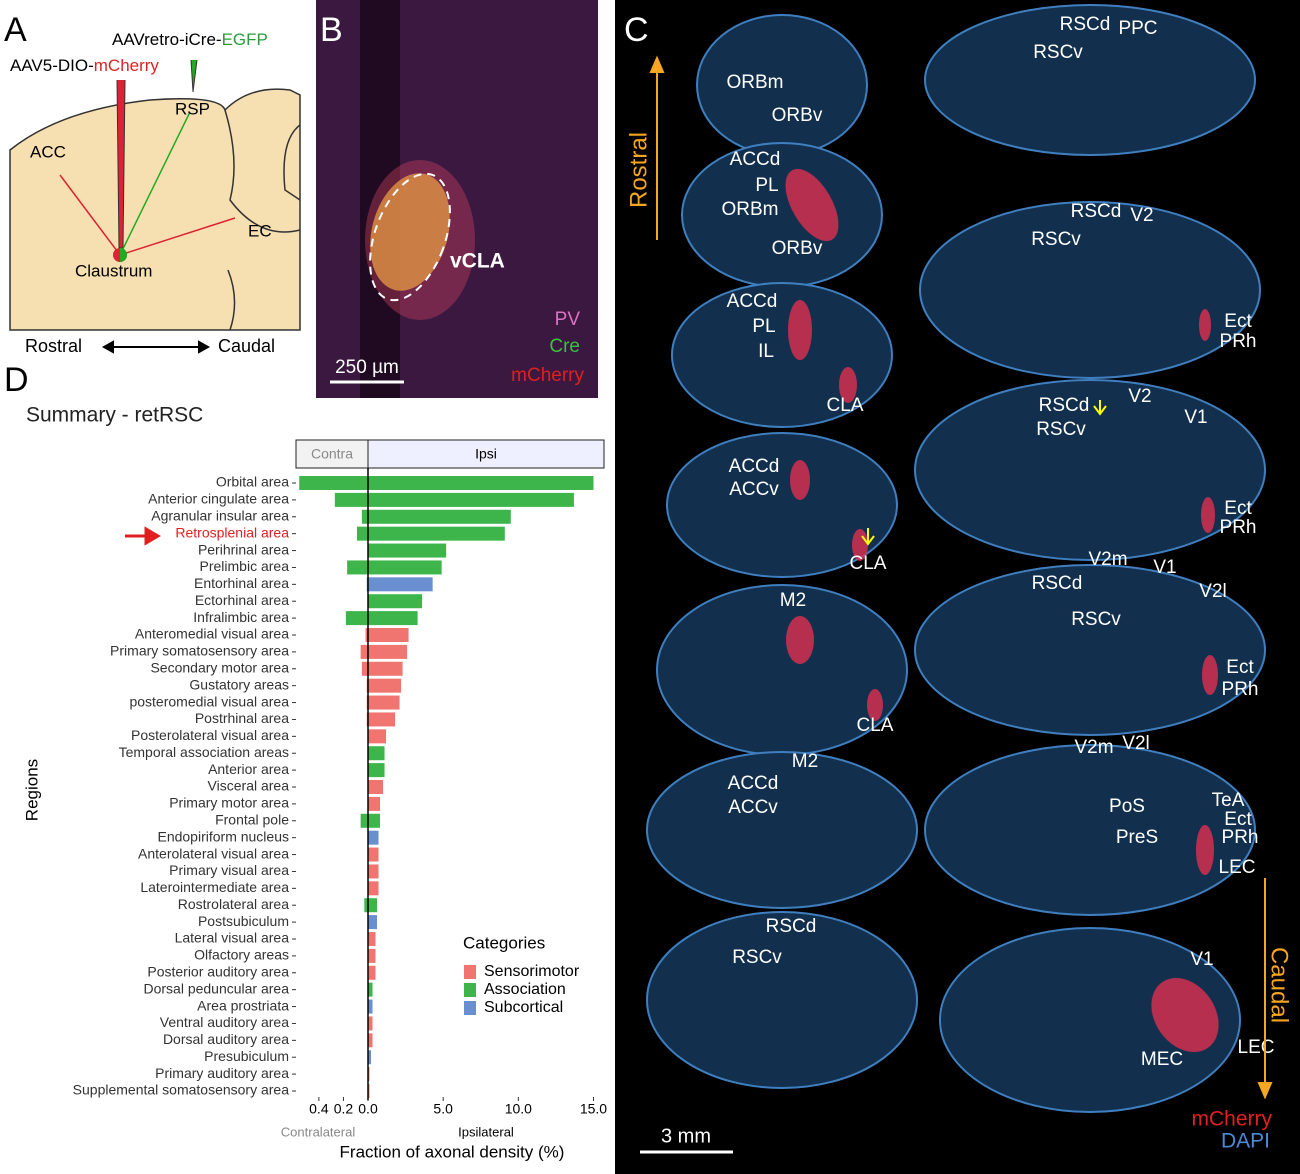 This screenshot has width=1300, height=1174. What do you see at coordinates (220, 515) in the screenshot?
I see `y-tick-label: Agranular insular area` at bounding box center [220, 515].